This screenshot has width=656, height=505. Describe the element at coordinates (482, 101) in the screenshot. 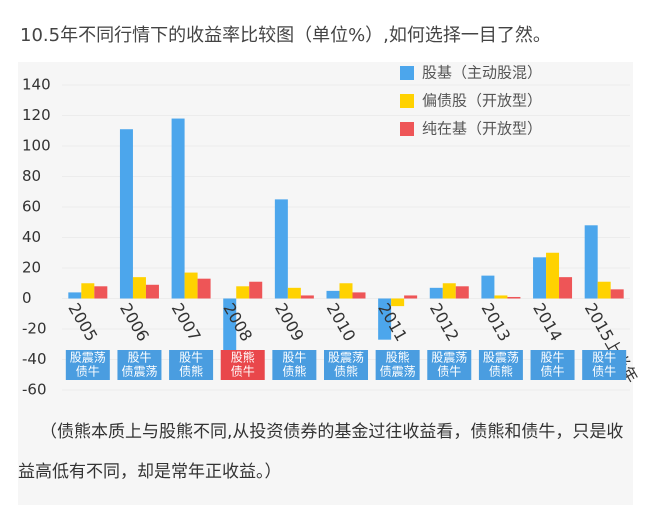

I see `legend-label: 偏债股（开放型）` at that location.